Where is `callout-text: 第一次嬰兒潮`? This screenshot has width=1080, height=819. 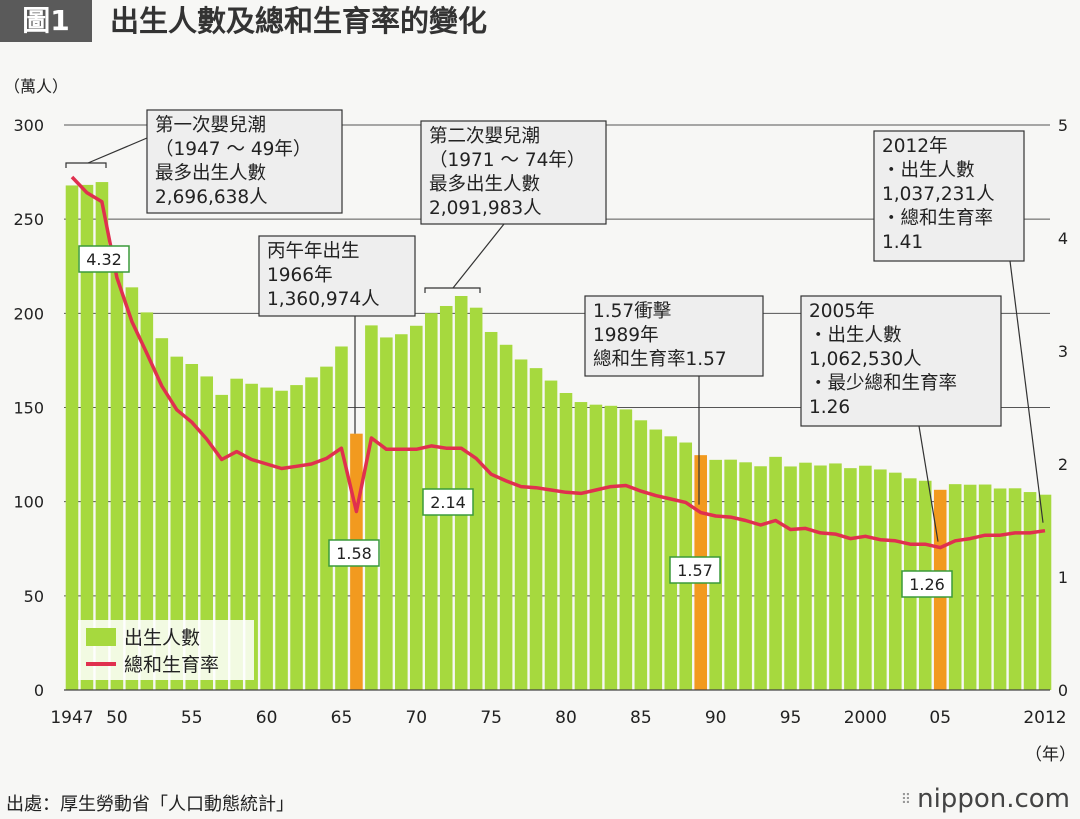
callout-text: 第一次嬰兒潮 is located at coordinates (210, 125).